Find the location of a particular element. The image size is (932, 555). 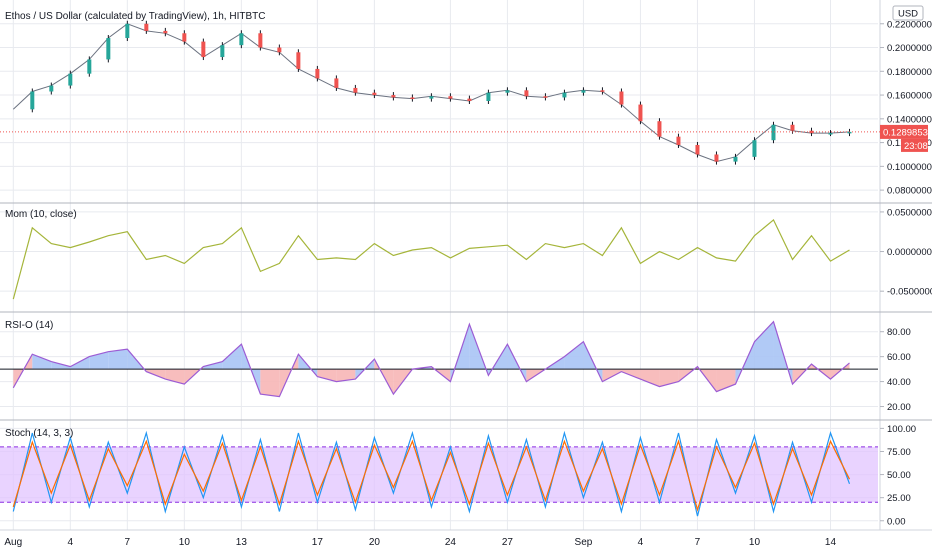

stoch-k-line is located at coordinates (431, 473).